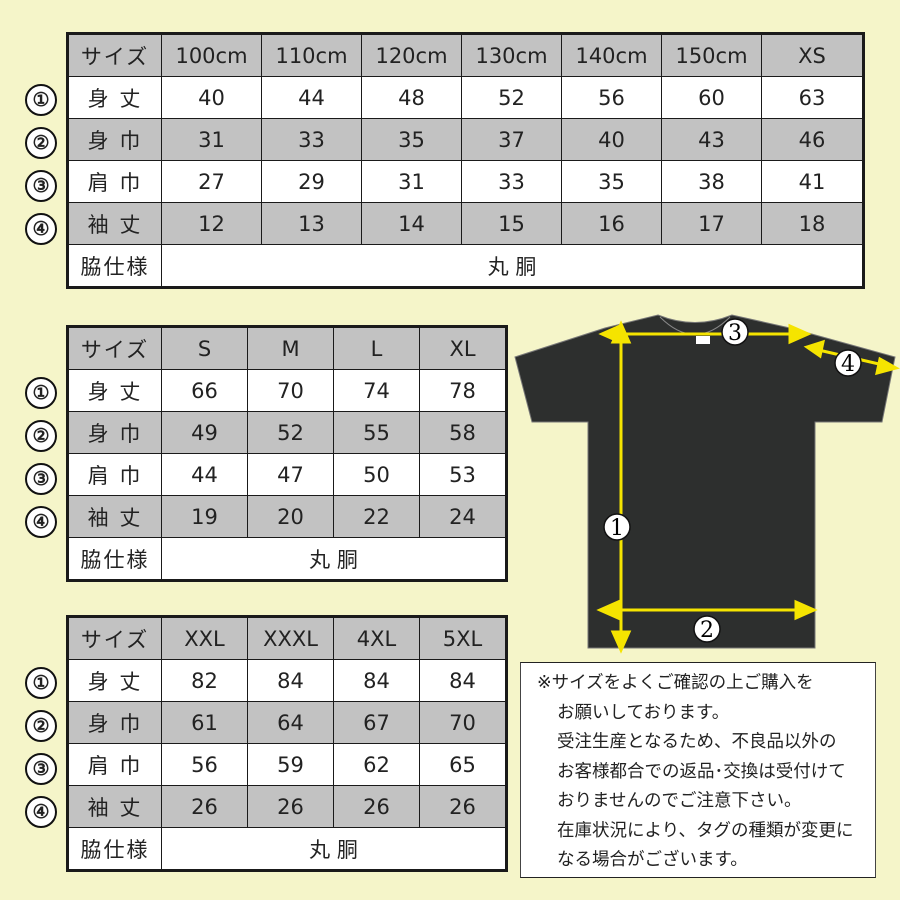  I want to click on table-row: 袖 丈 19 20 22 24, so click(287, 516).